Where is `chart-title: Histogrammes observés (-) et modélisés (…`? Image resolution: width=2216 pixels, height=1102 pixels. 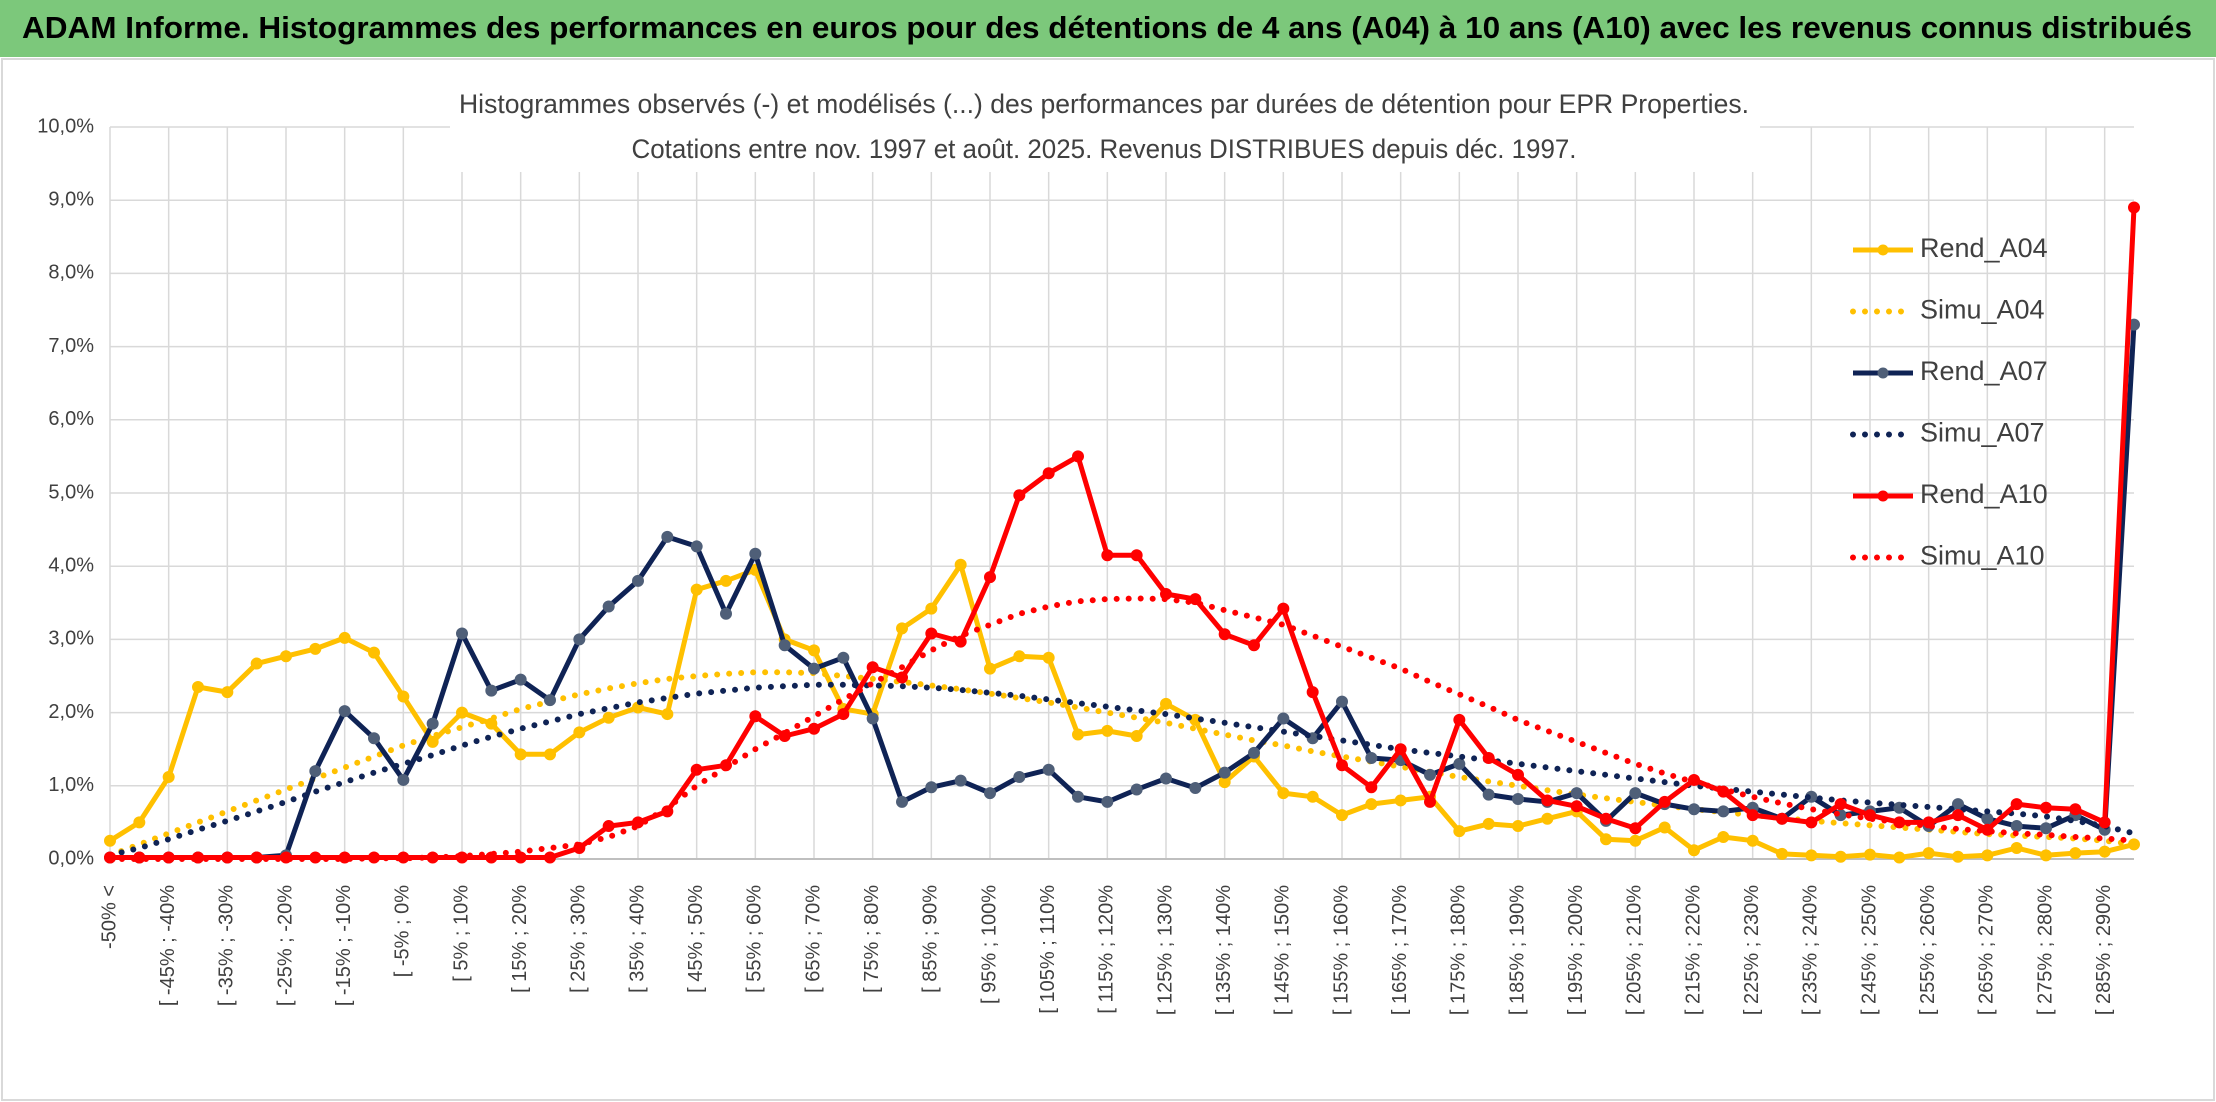
chart-title: Histogrammes observés (-) et modélisés (… is located at coordinates (1104, 104).